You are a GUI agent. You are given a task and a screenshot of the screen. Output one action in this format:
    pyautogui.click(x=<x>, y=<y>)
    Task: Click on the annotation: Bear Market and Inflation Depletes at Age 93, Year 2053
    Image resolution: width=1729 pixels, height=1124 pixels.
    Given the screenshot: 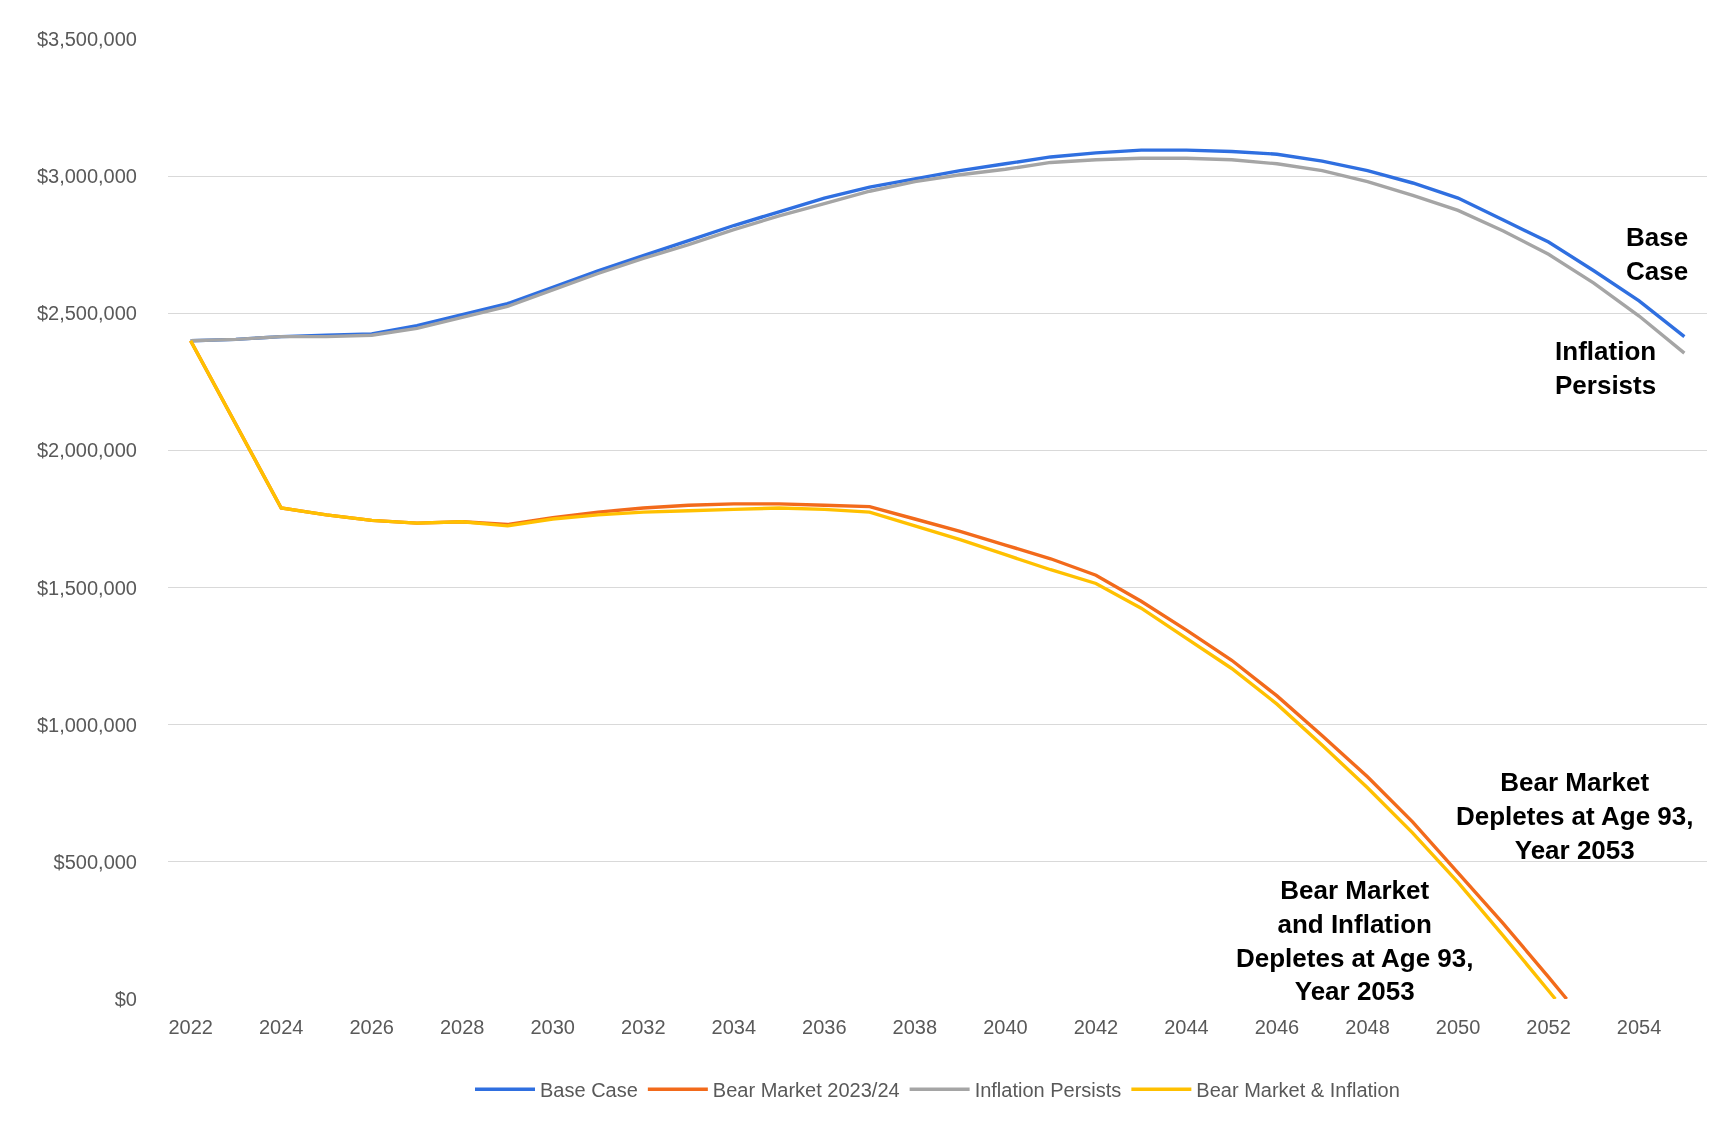 What is the action you would take?
    pyautogui.click(x=1355, y=941)
    